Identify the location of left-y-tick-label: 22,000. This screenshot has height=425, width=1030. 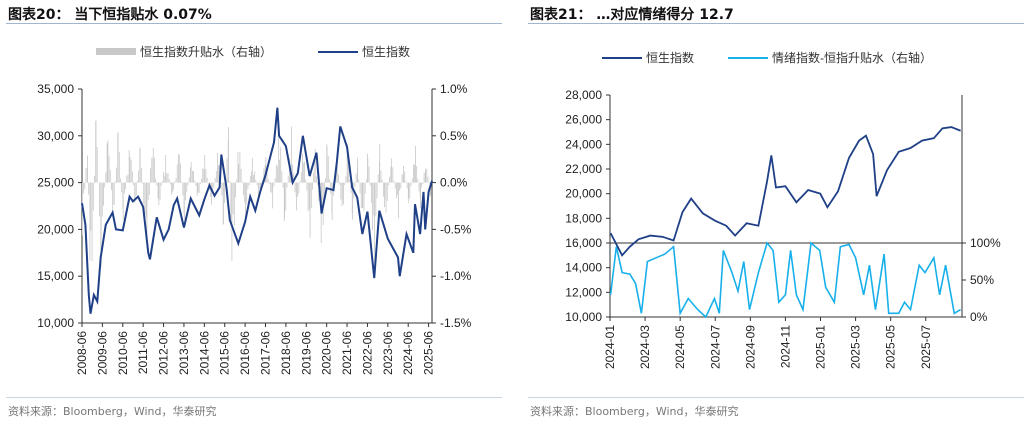
(583, 169).